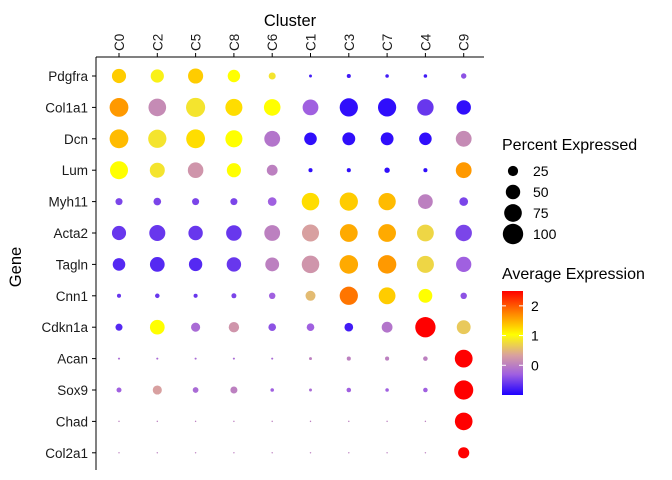  Describe the element at coordinates (573, 330) in the screenshot. I see `color-legend: Average Expression 0 1 2` at that location.